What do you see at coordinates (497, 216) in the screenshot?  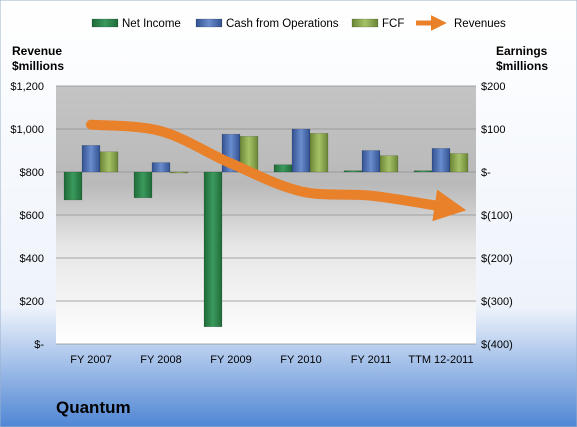 I see `right-axis-tick-label: $(100)` at bounding box center [497, 216].